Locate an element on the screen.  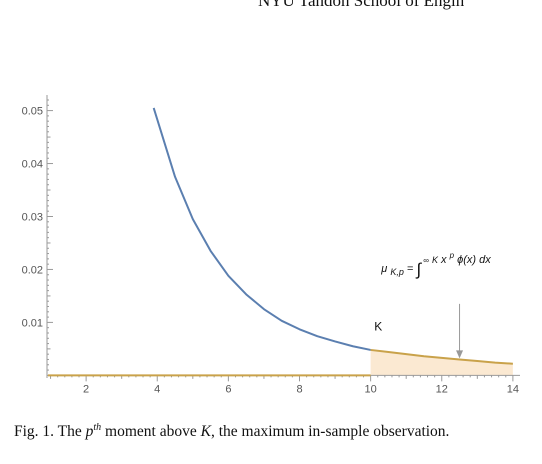
tail-shaded-area-group is located at coordinates (441, 362).